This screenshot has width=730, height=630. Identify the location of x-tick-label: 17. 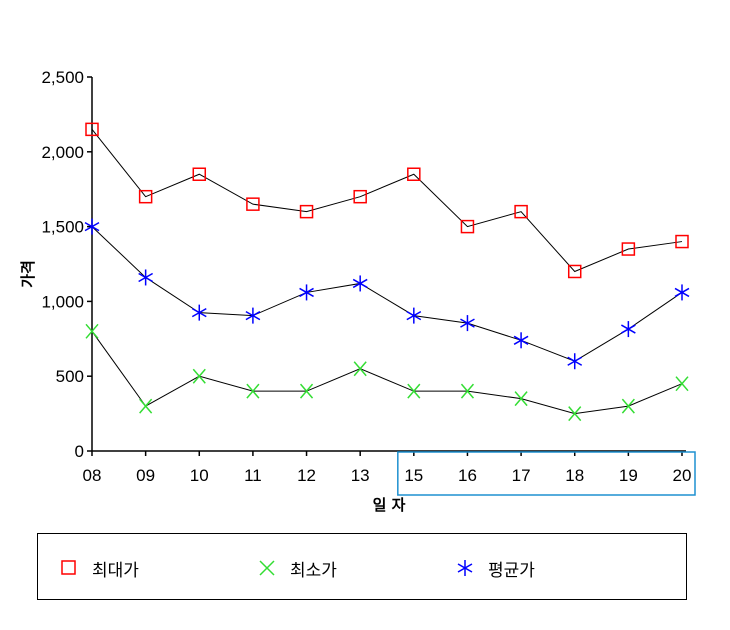
(521, 475).